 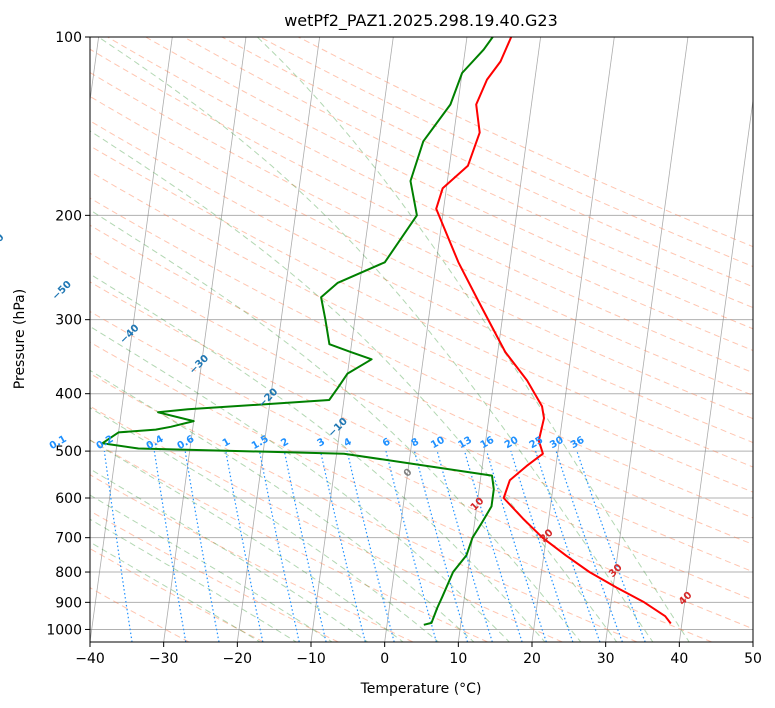 What do you see at coordinates (532, 659) in the screenshot?
I see `x-tick-label: 20` at bounding box center [532, 659].